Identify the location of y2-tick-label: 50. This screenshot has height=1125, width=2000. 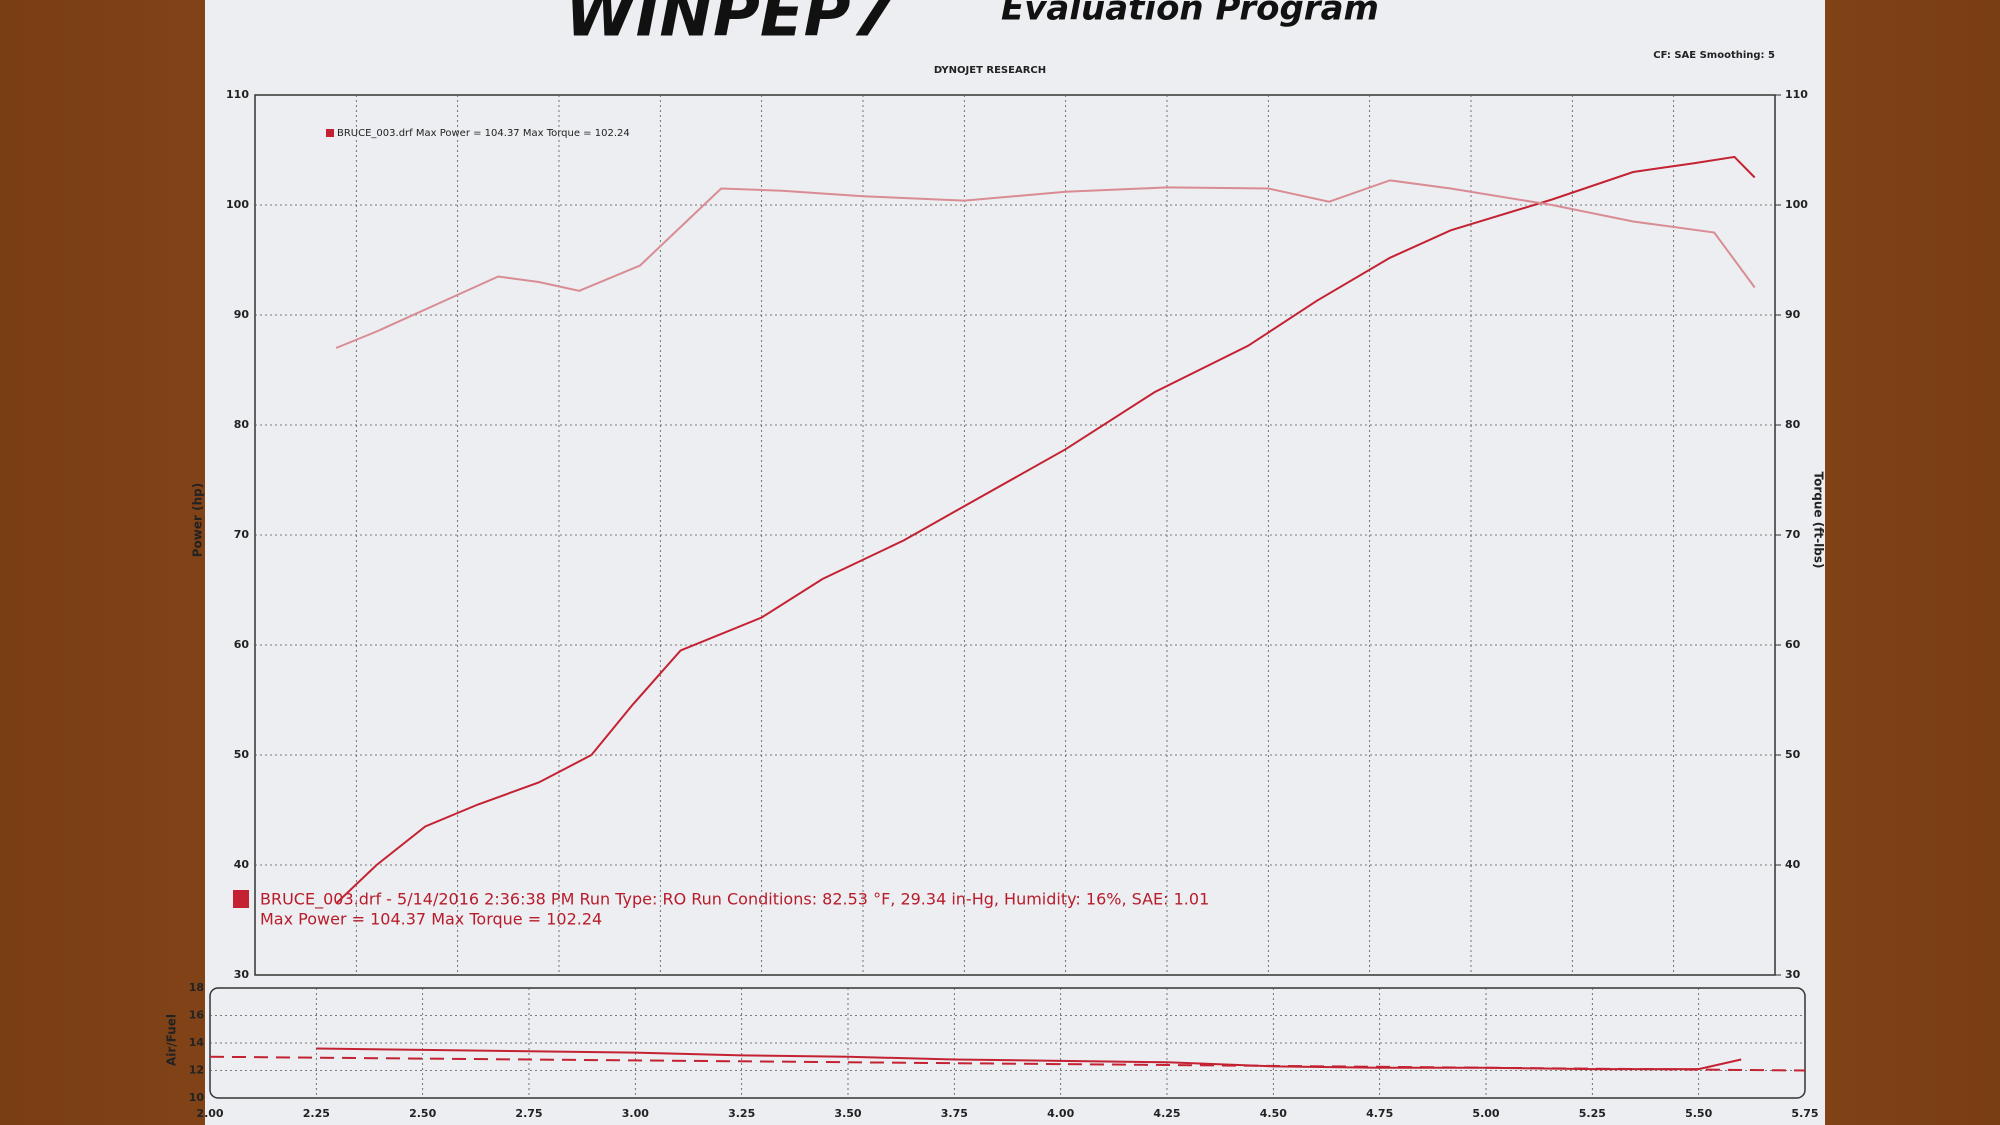
(1793, 754).